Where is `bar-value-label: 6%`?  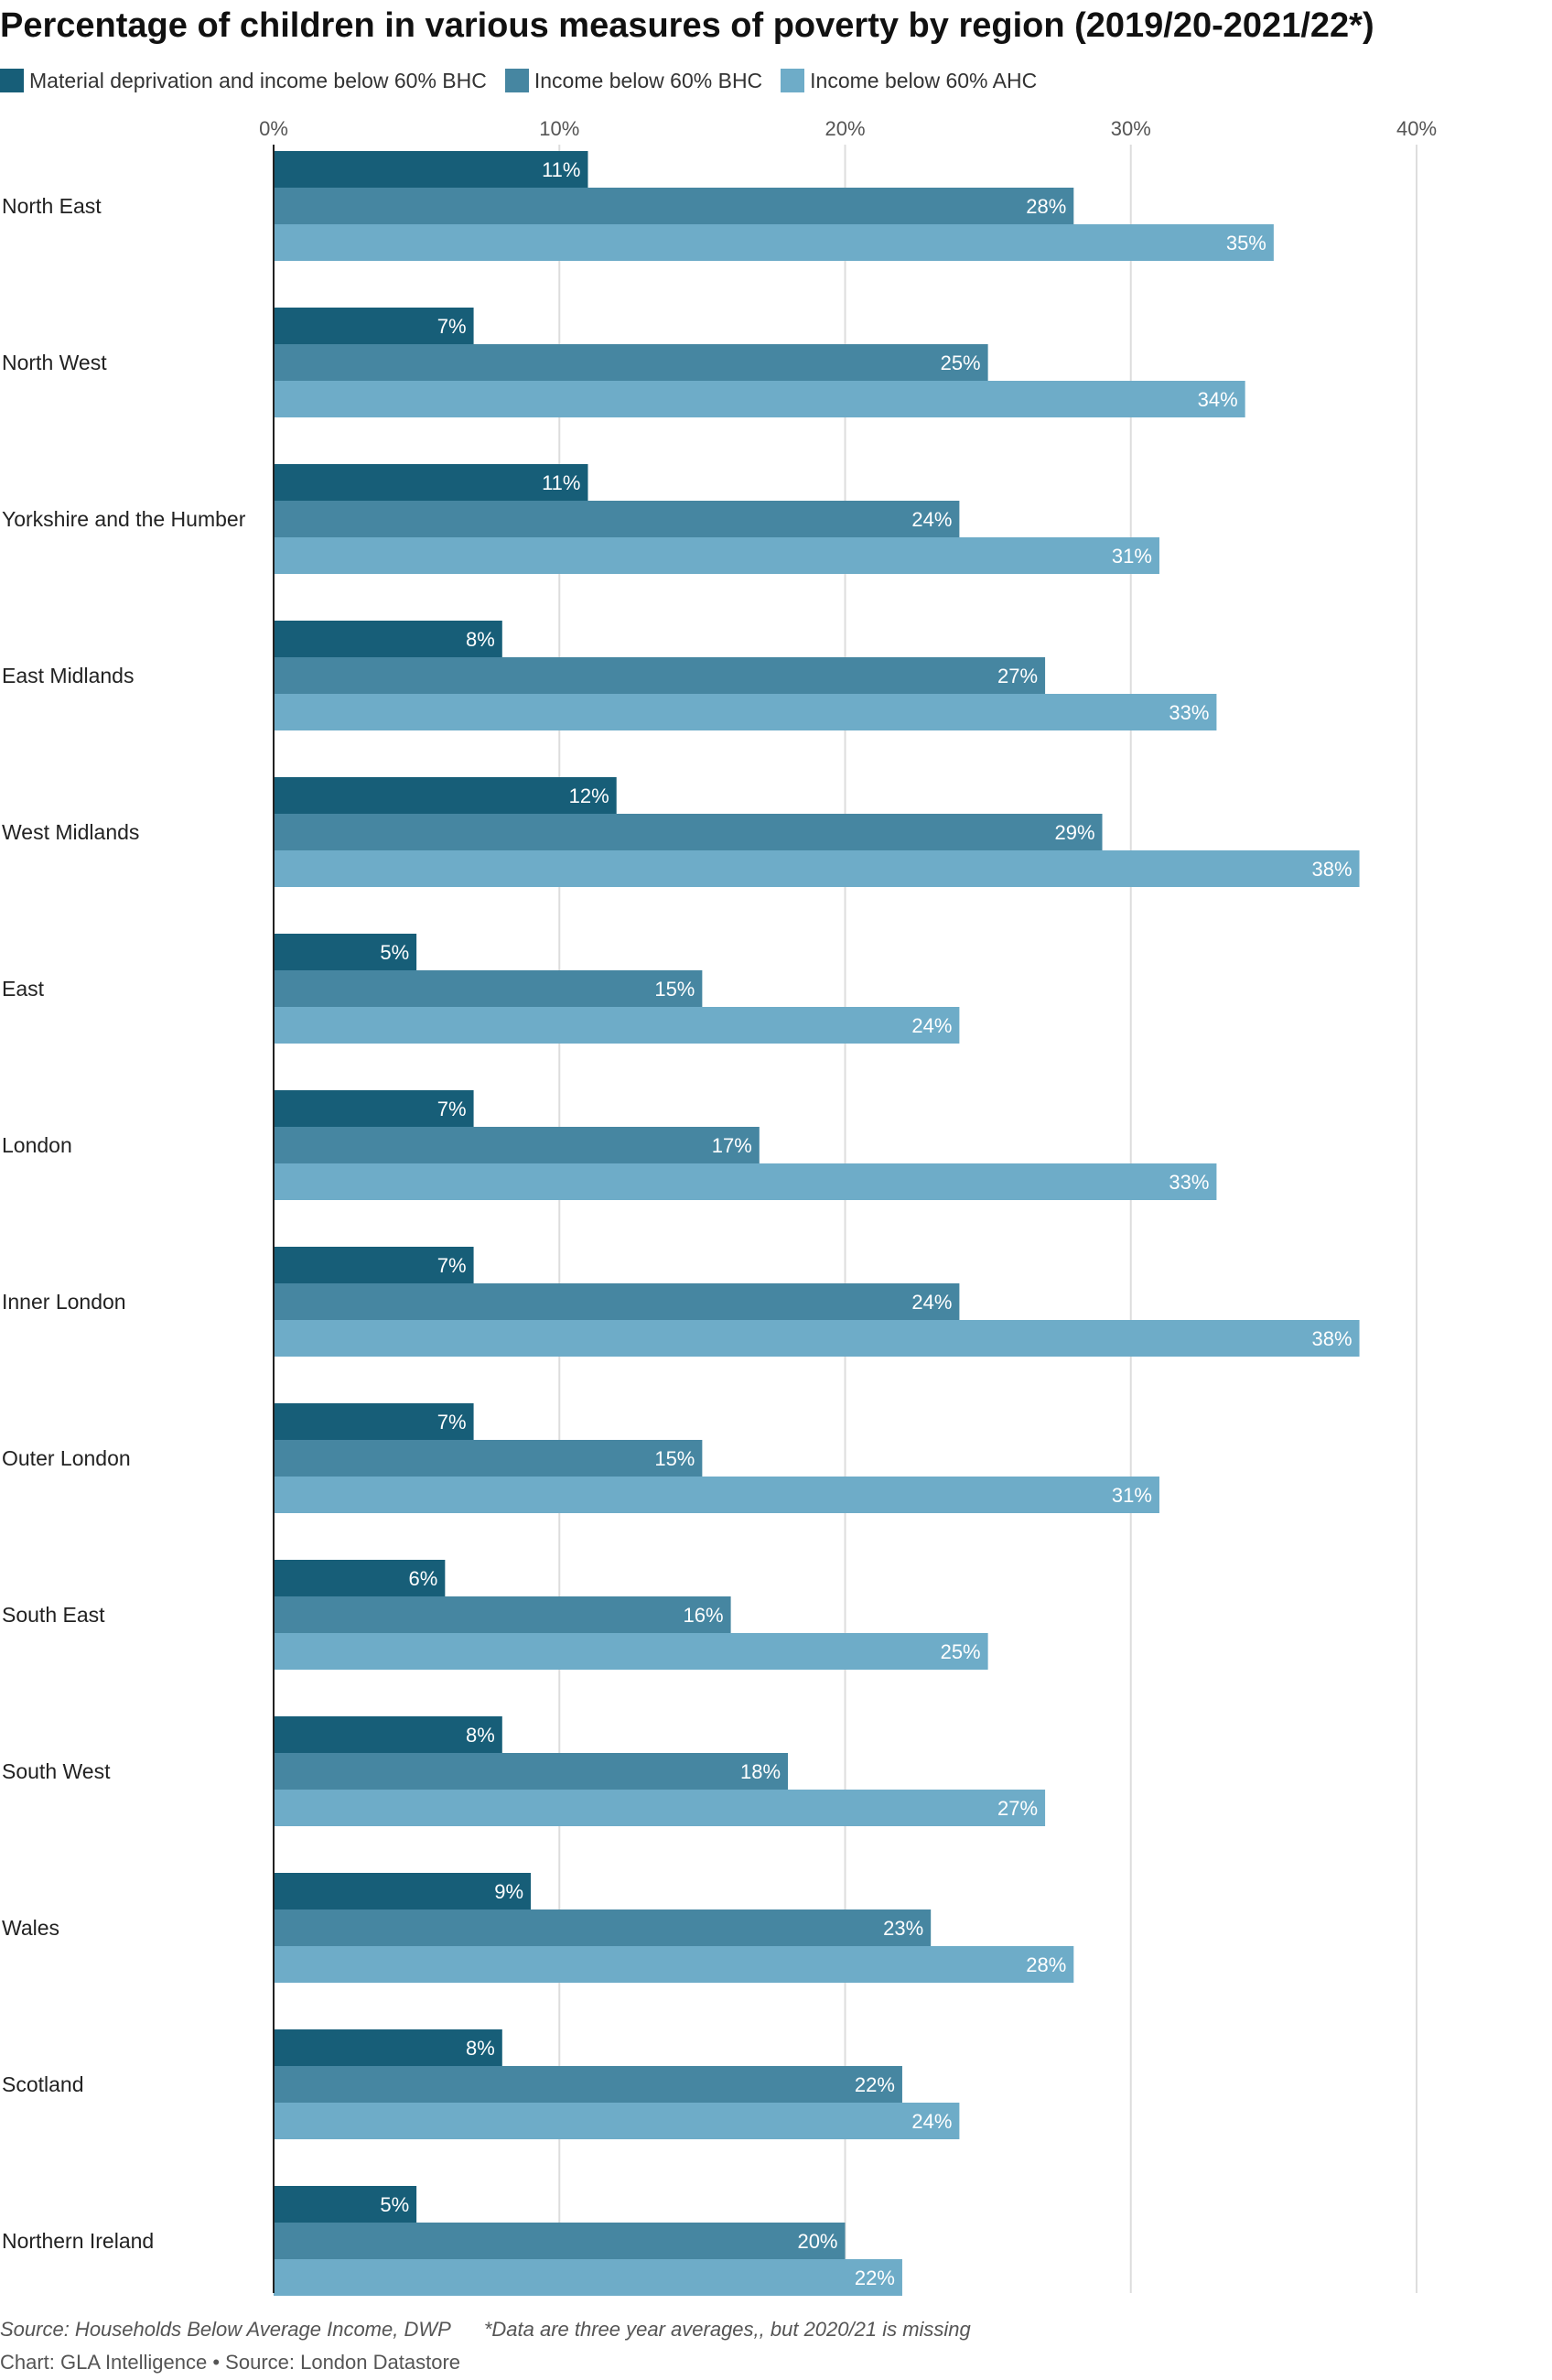
bar-value-label: 6% is located at coordinates (423, 1578).